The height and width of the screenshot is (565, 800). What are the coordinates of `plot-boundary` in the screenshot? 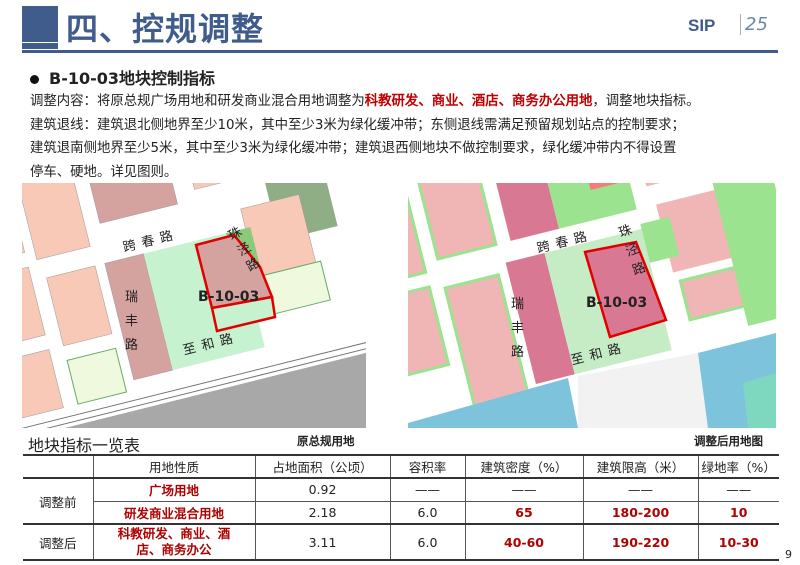 It's located at (625, 289).